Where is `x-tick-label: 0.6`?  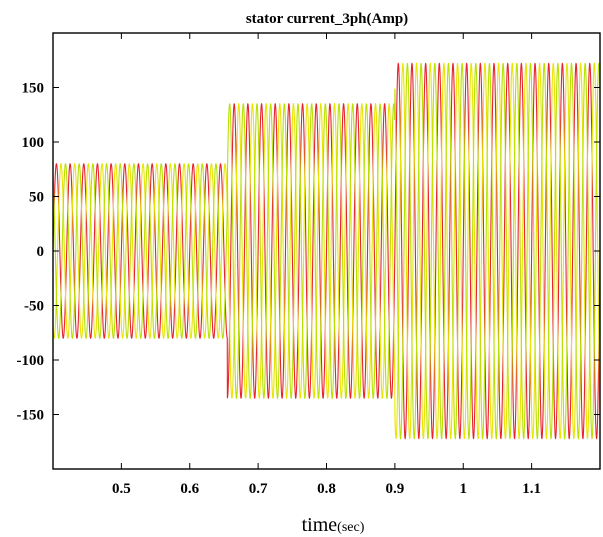
x-tick-label: 0.6 is located at coordinates (189, 489).